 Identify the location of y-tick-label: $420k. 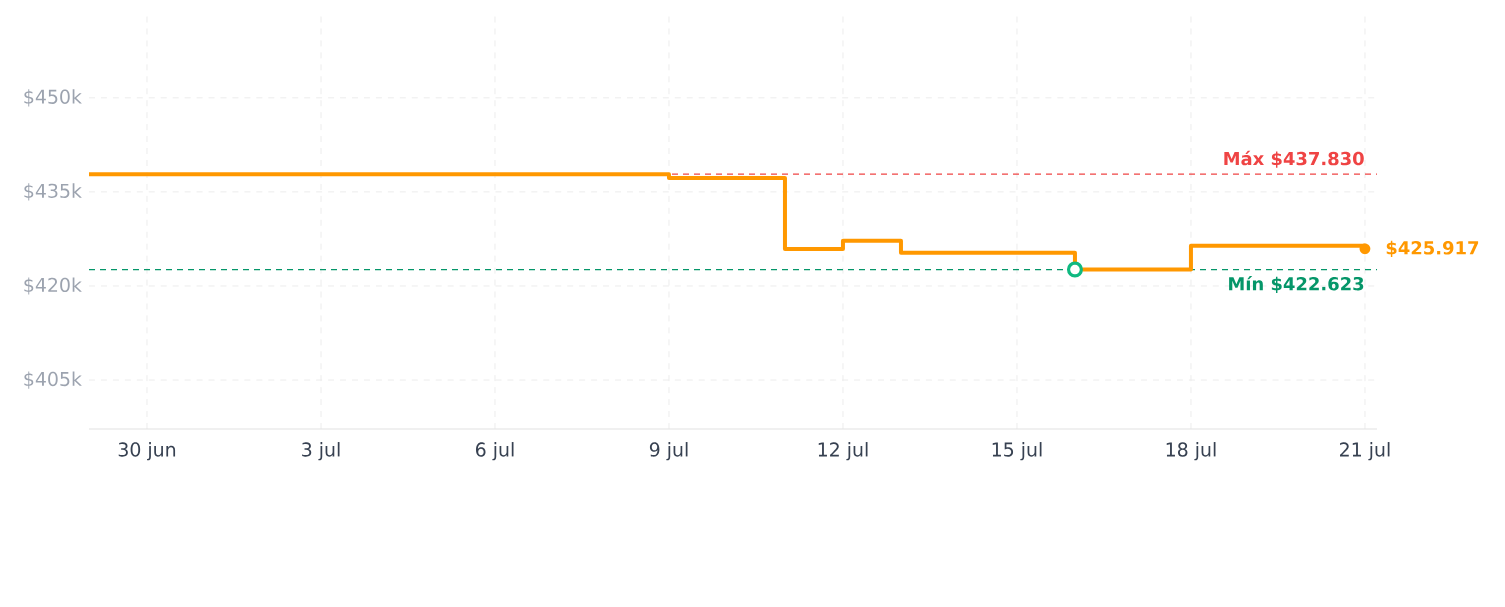
(53, 286).